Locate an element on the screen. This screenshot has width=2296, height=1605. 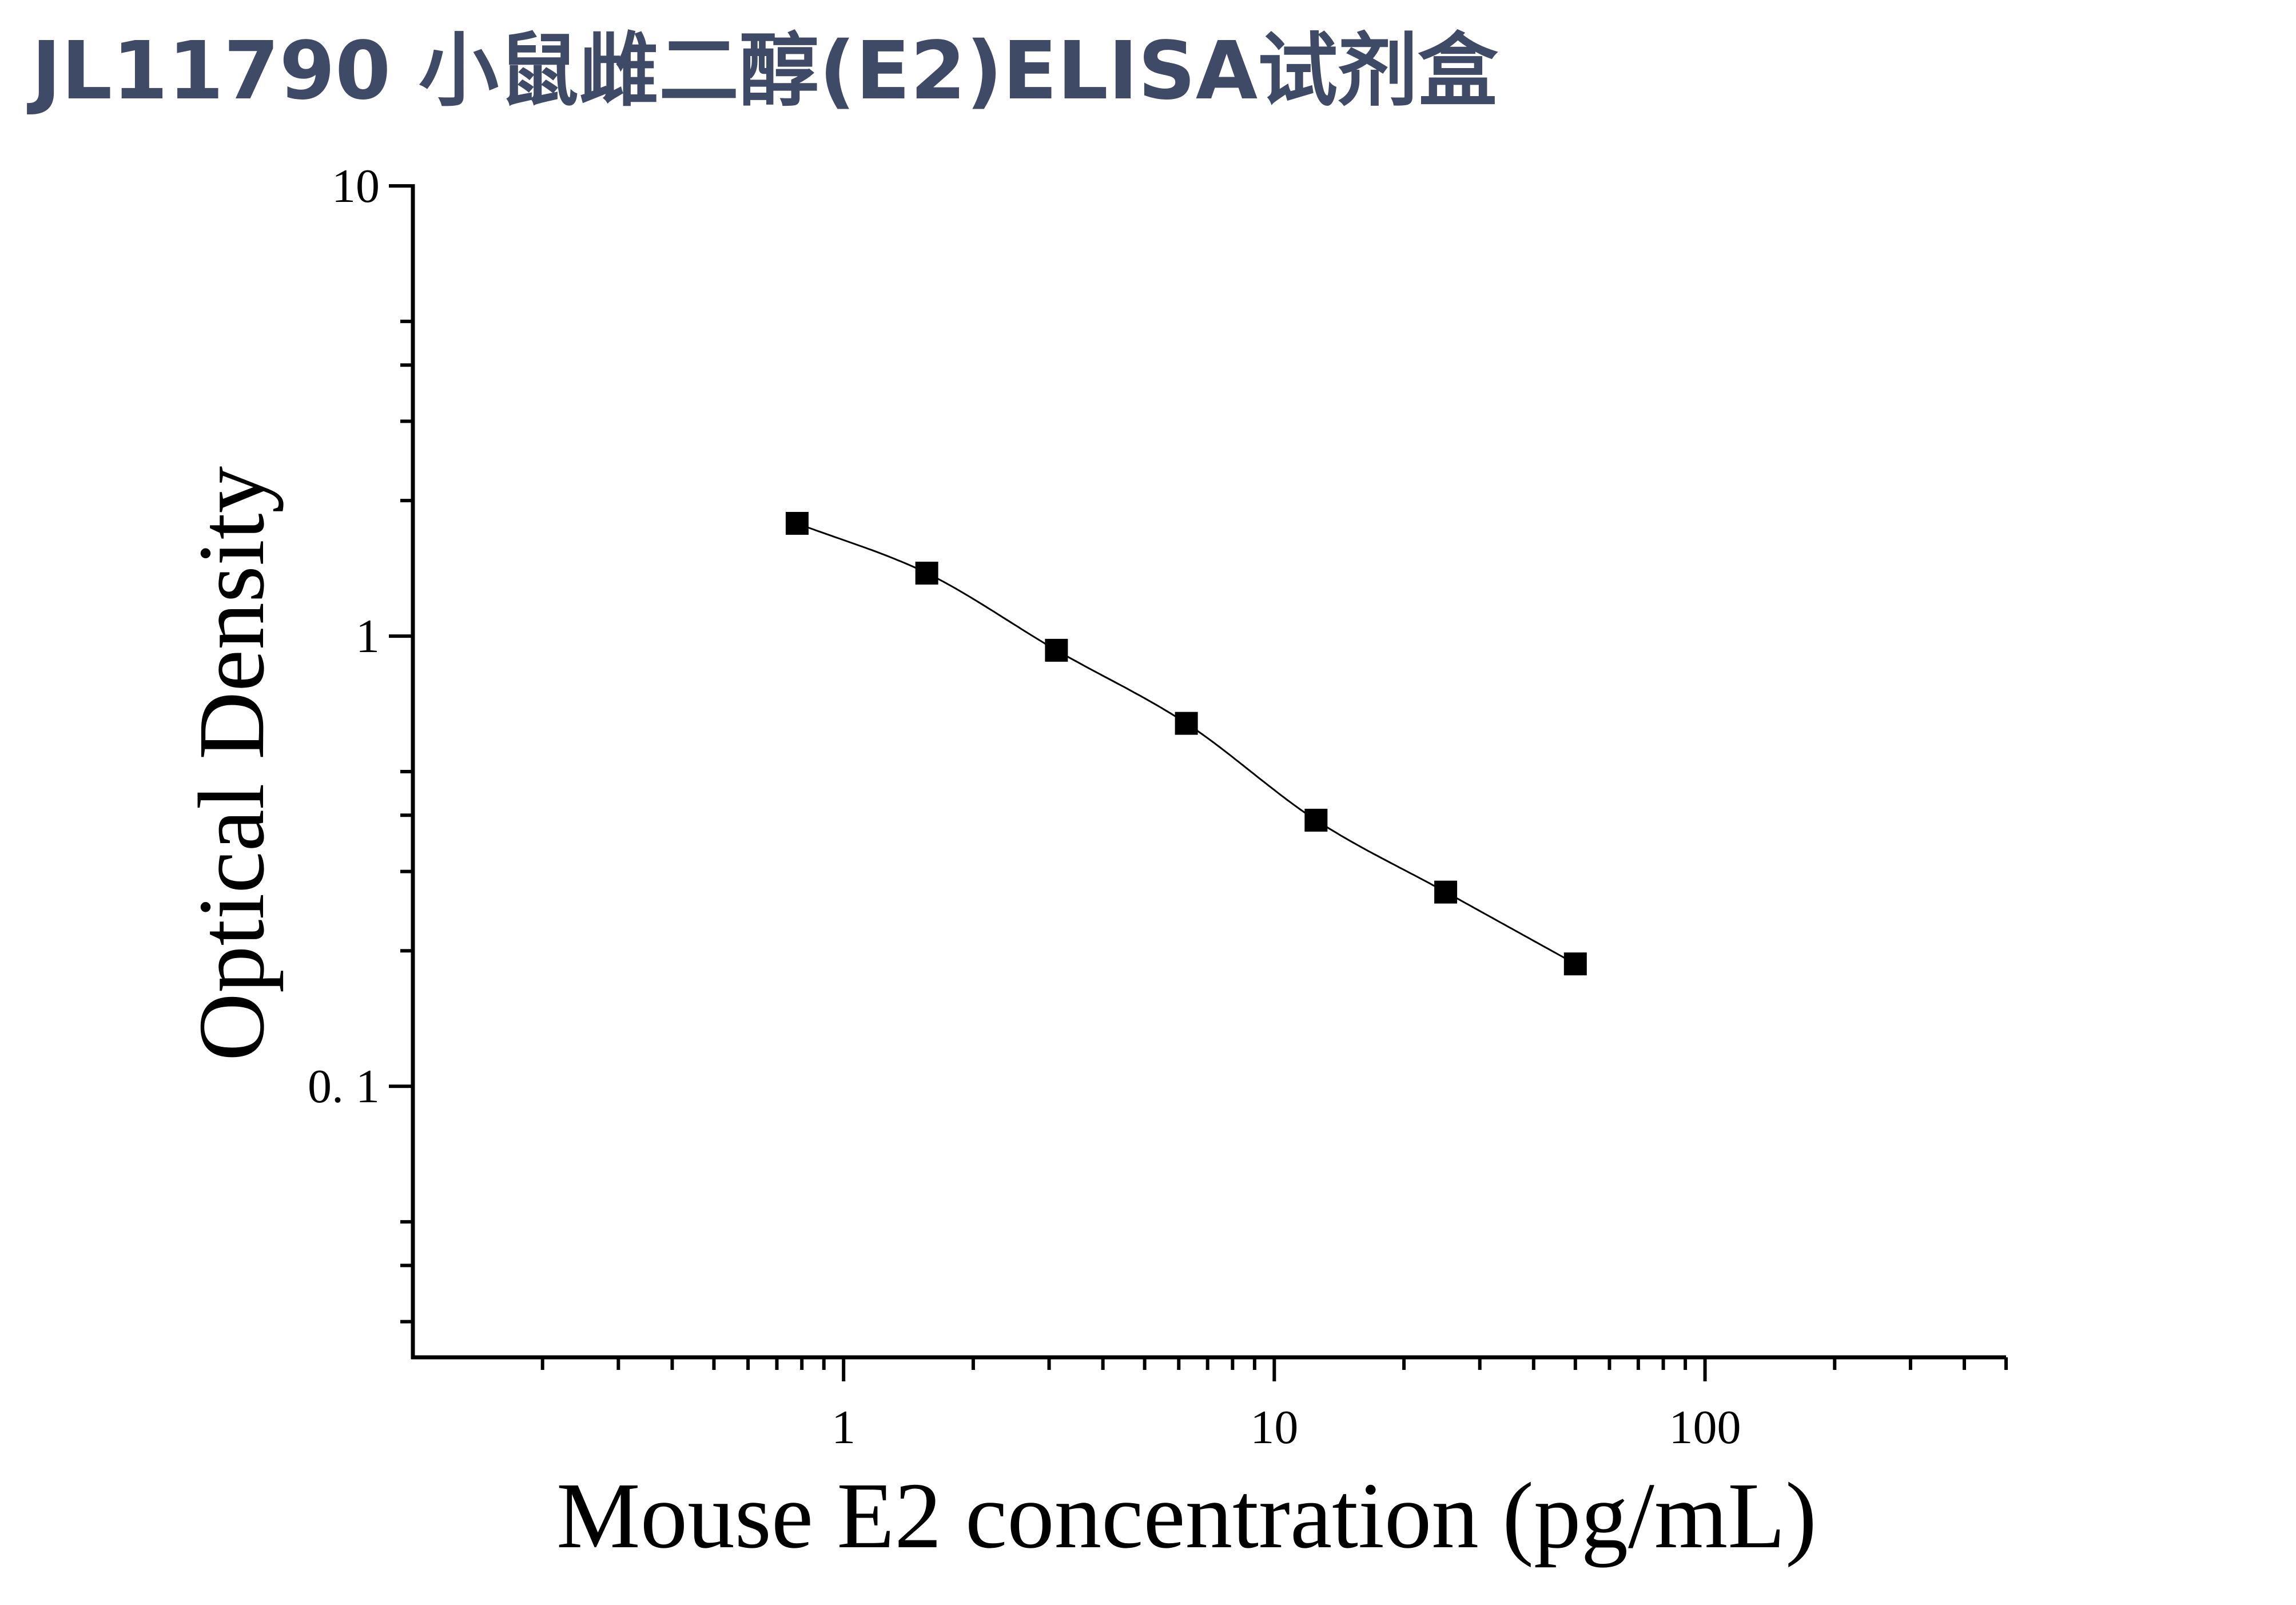
x-axis-ticks: 1 10 100 is located at coordinates (1274, 1405).